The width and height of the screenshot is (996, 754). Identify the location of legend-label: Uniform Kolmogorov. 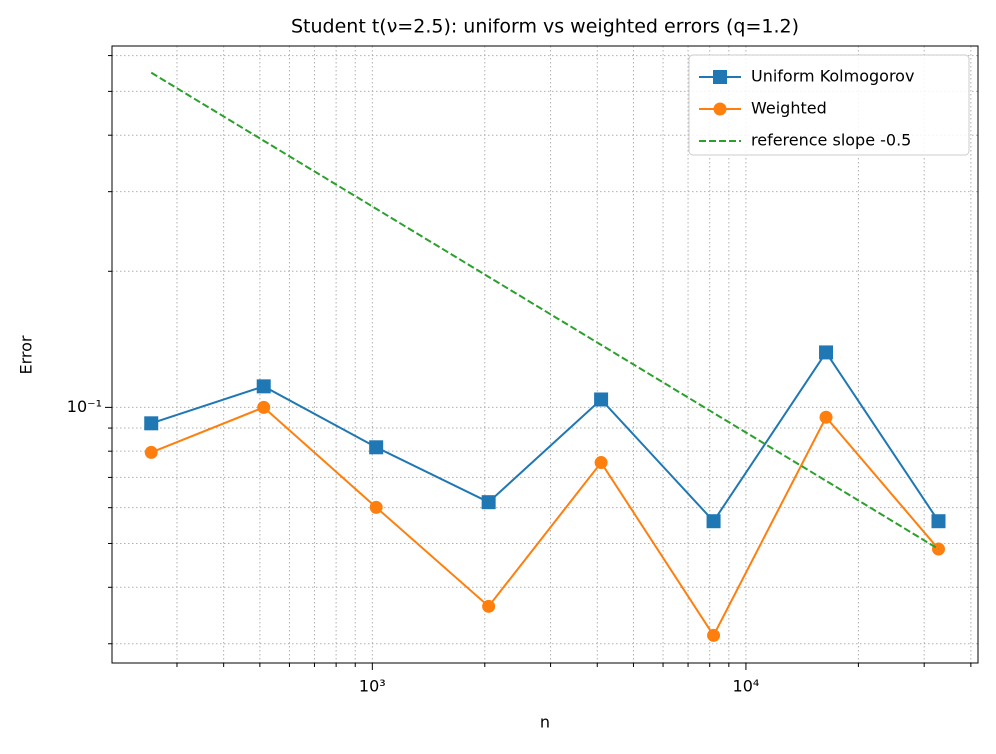
(832, 76).